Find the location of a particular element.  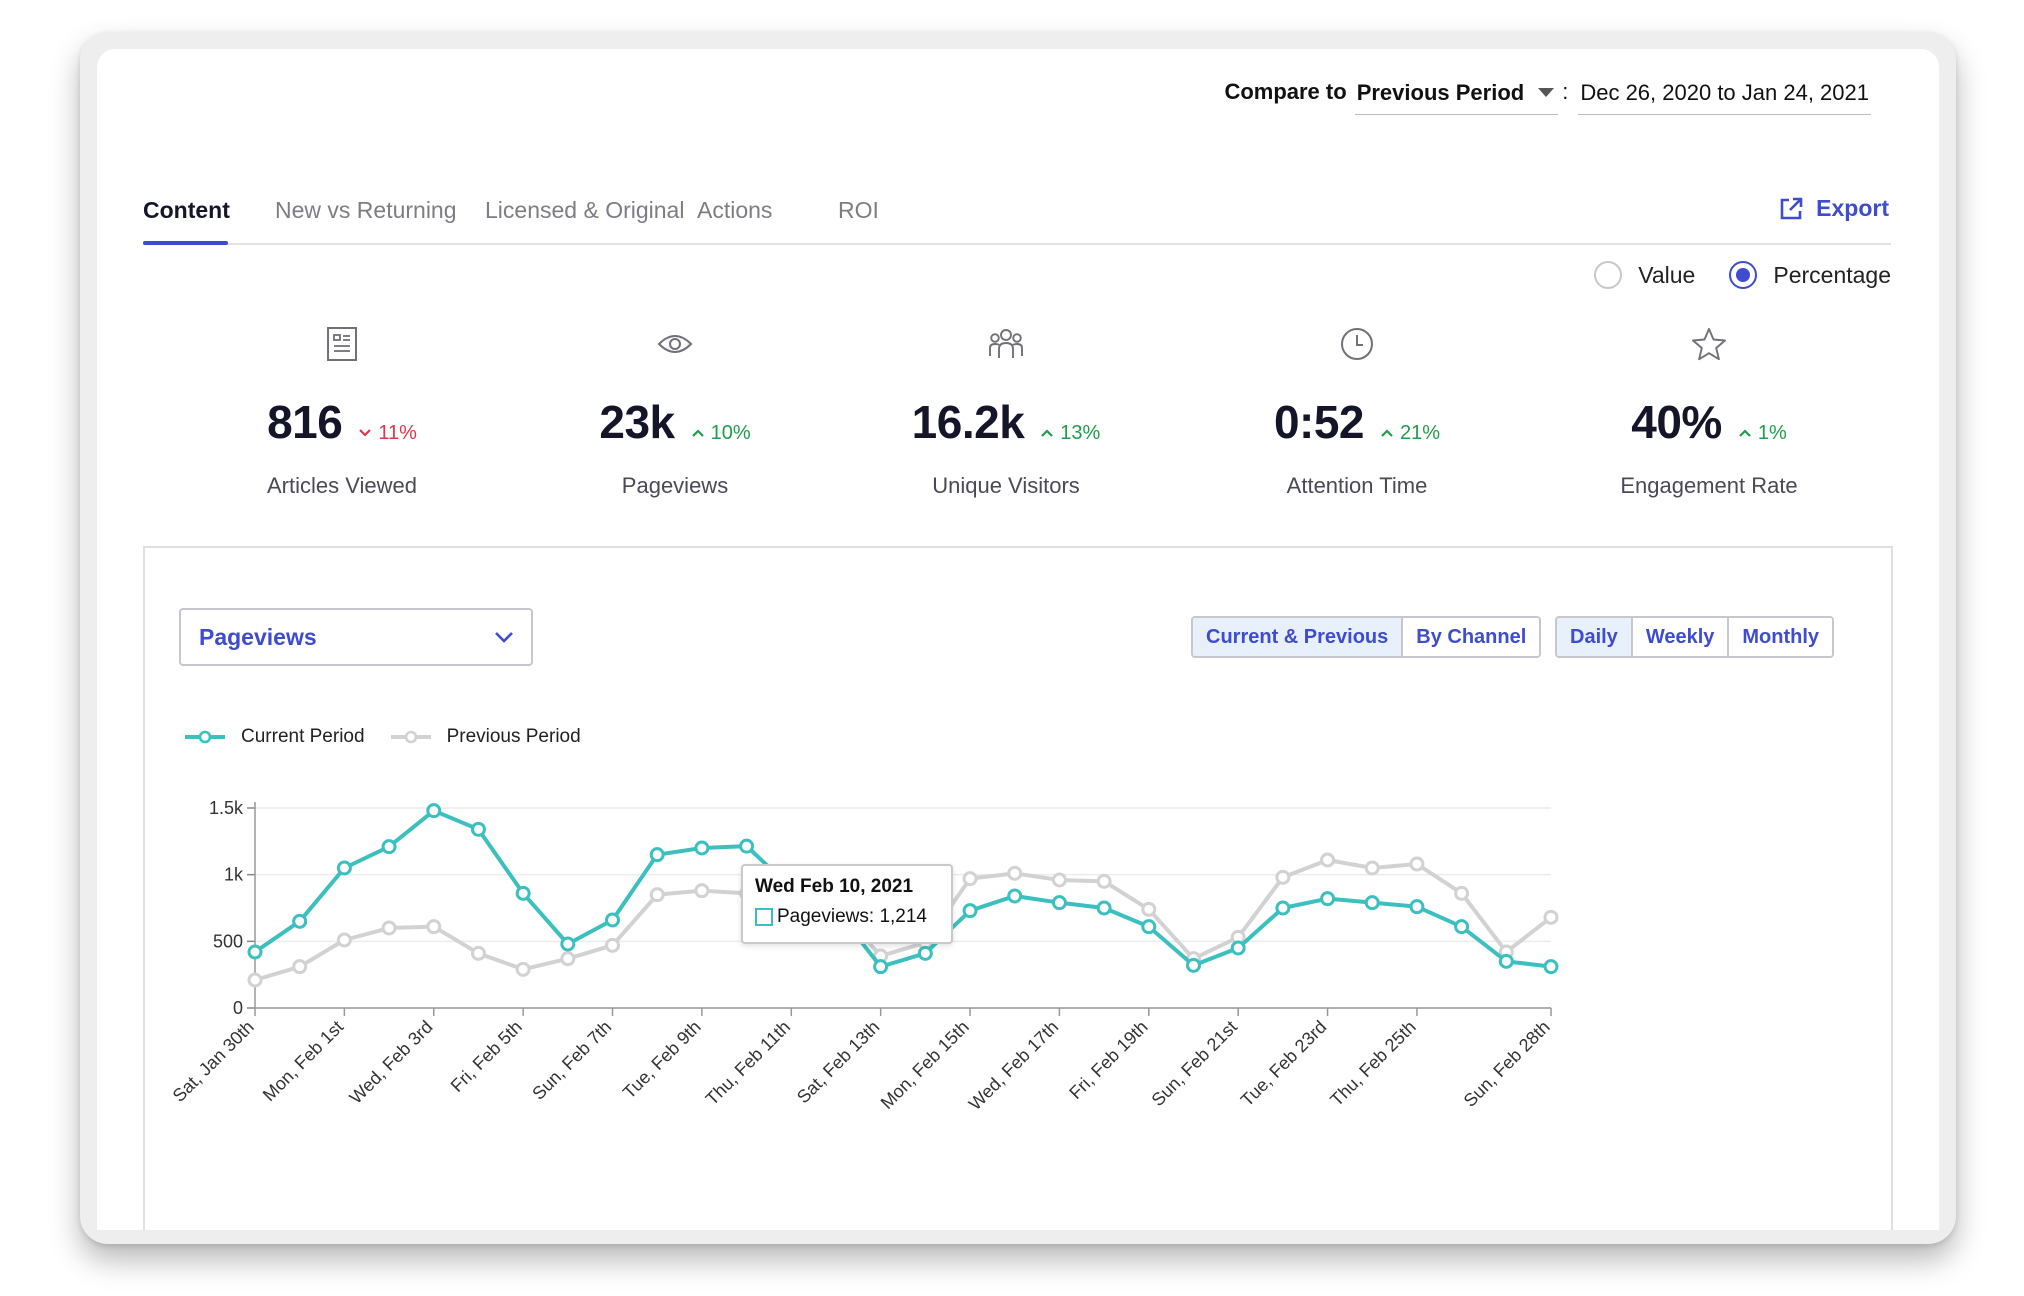

metric-attention-time: 0:52 21% Attention Time is located at coordinates (1357, 410).